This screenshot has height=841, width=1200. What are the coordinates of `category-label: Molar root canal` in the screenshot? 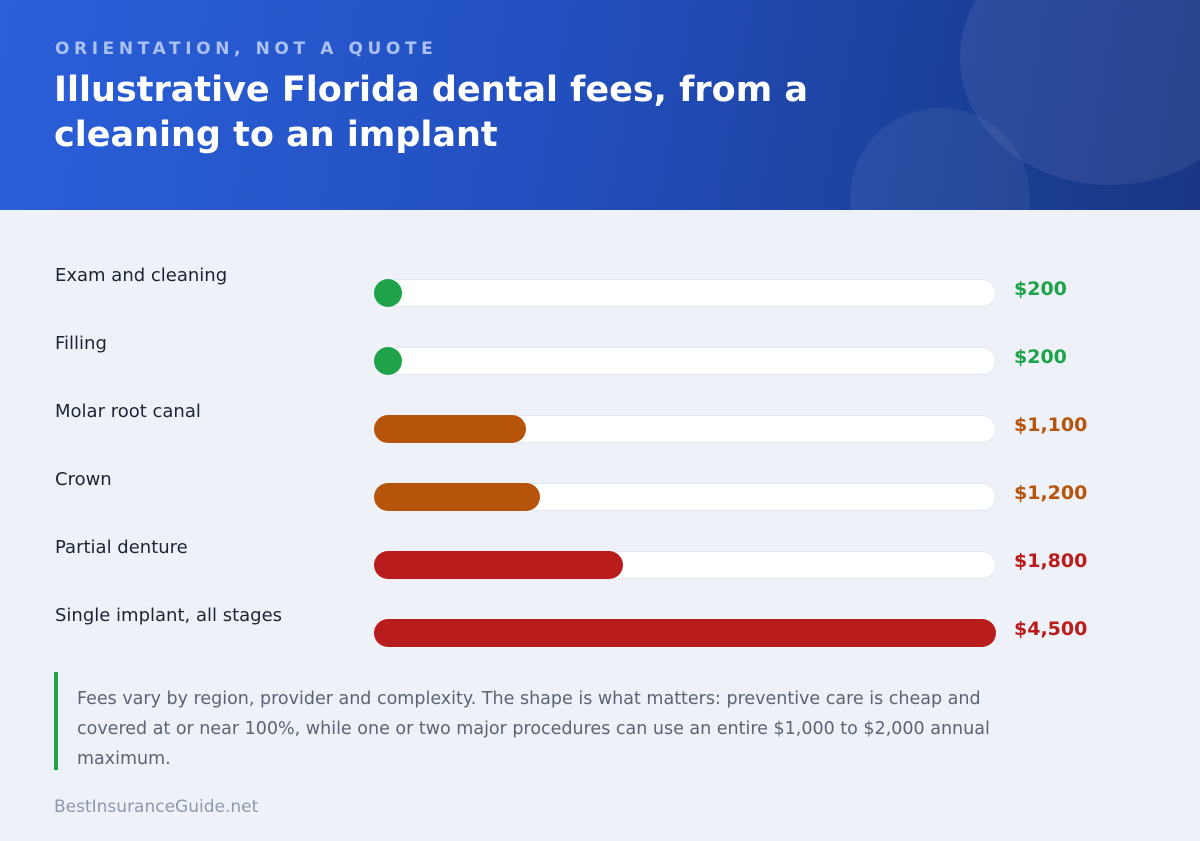 It's located at (128, 411).